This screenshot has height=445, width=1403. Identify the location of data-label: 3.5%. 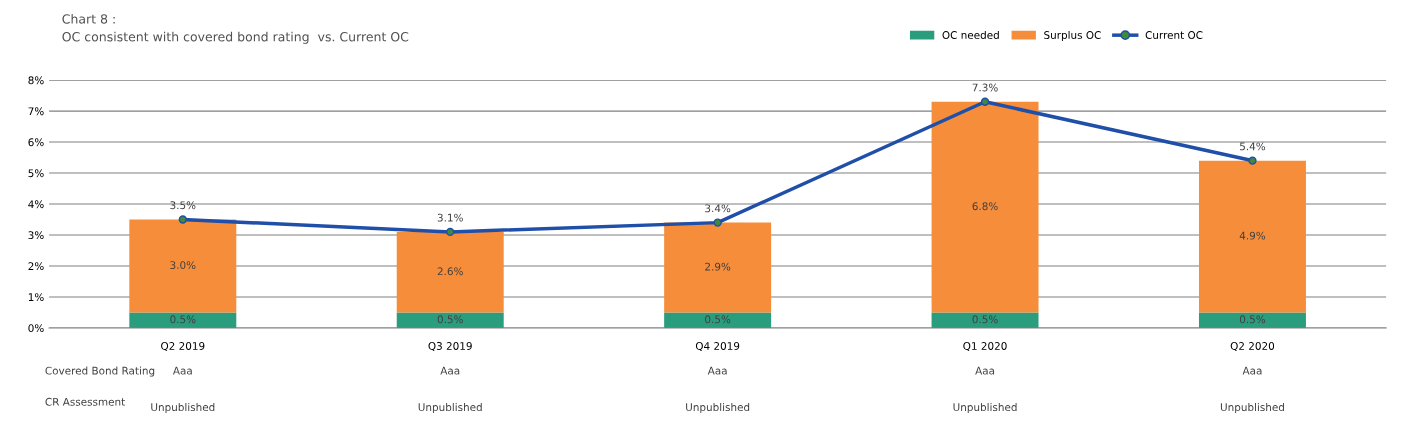
(183, 205).